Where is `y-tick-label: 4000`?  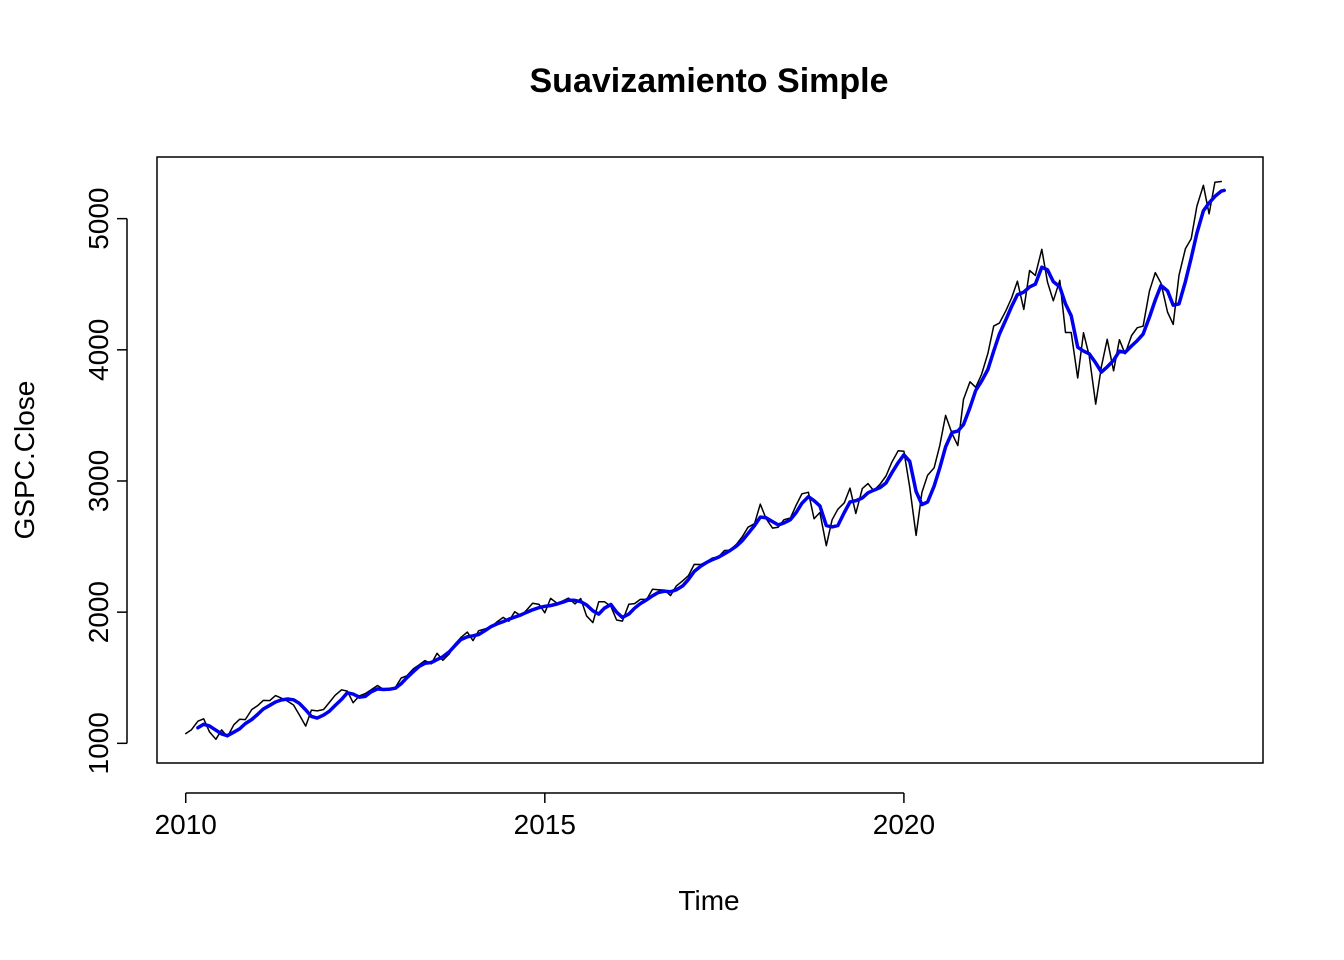 y-tick-label: 4000 is located at coordinates (98, 350).